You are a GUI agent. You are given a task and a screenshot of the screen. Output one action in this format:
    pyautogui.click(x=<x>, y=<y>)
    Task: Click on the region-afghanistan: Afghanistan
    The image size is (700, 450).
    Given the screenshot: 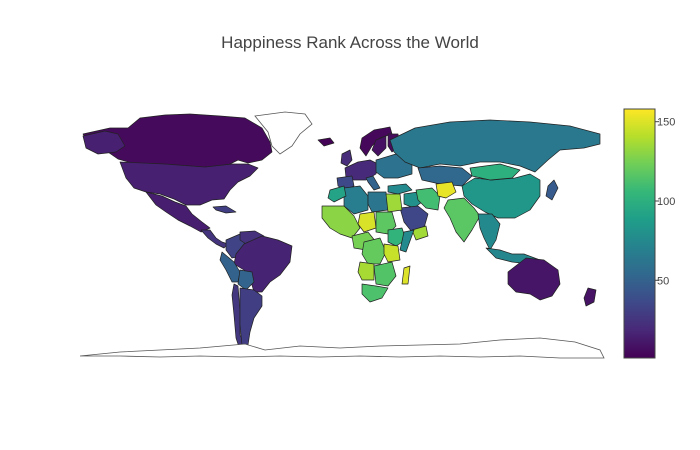 What is the action you would take?
    pyautogui.click(x=446, y=190)
    